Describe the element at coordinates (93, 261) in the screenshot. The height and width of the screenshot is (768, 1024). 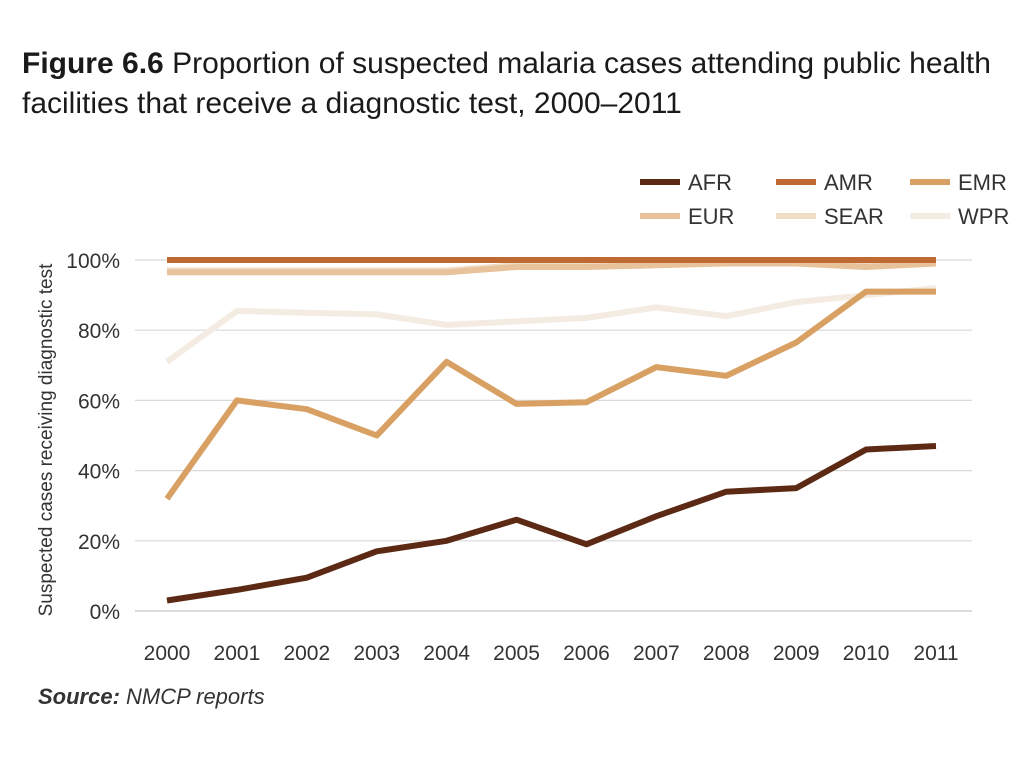
I see `y-tick-label: 100%` at that location.